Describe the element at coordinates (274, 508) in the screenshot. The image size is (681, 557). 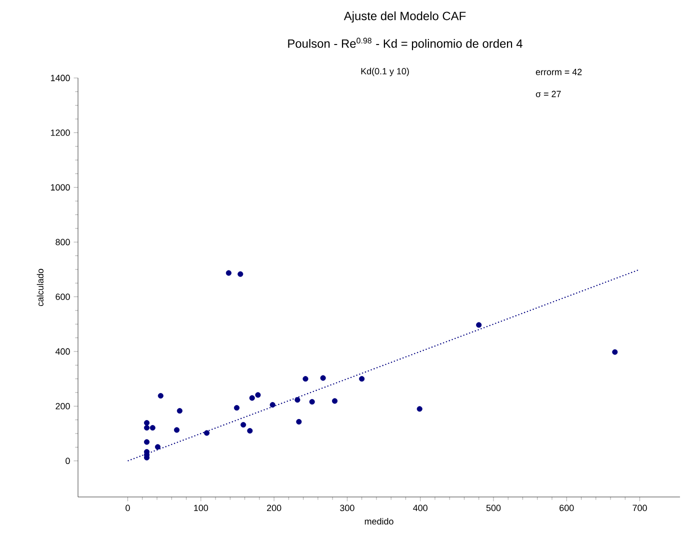
I see `x-tick-label: 200` at that location.